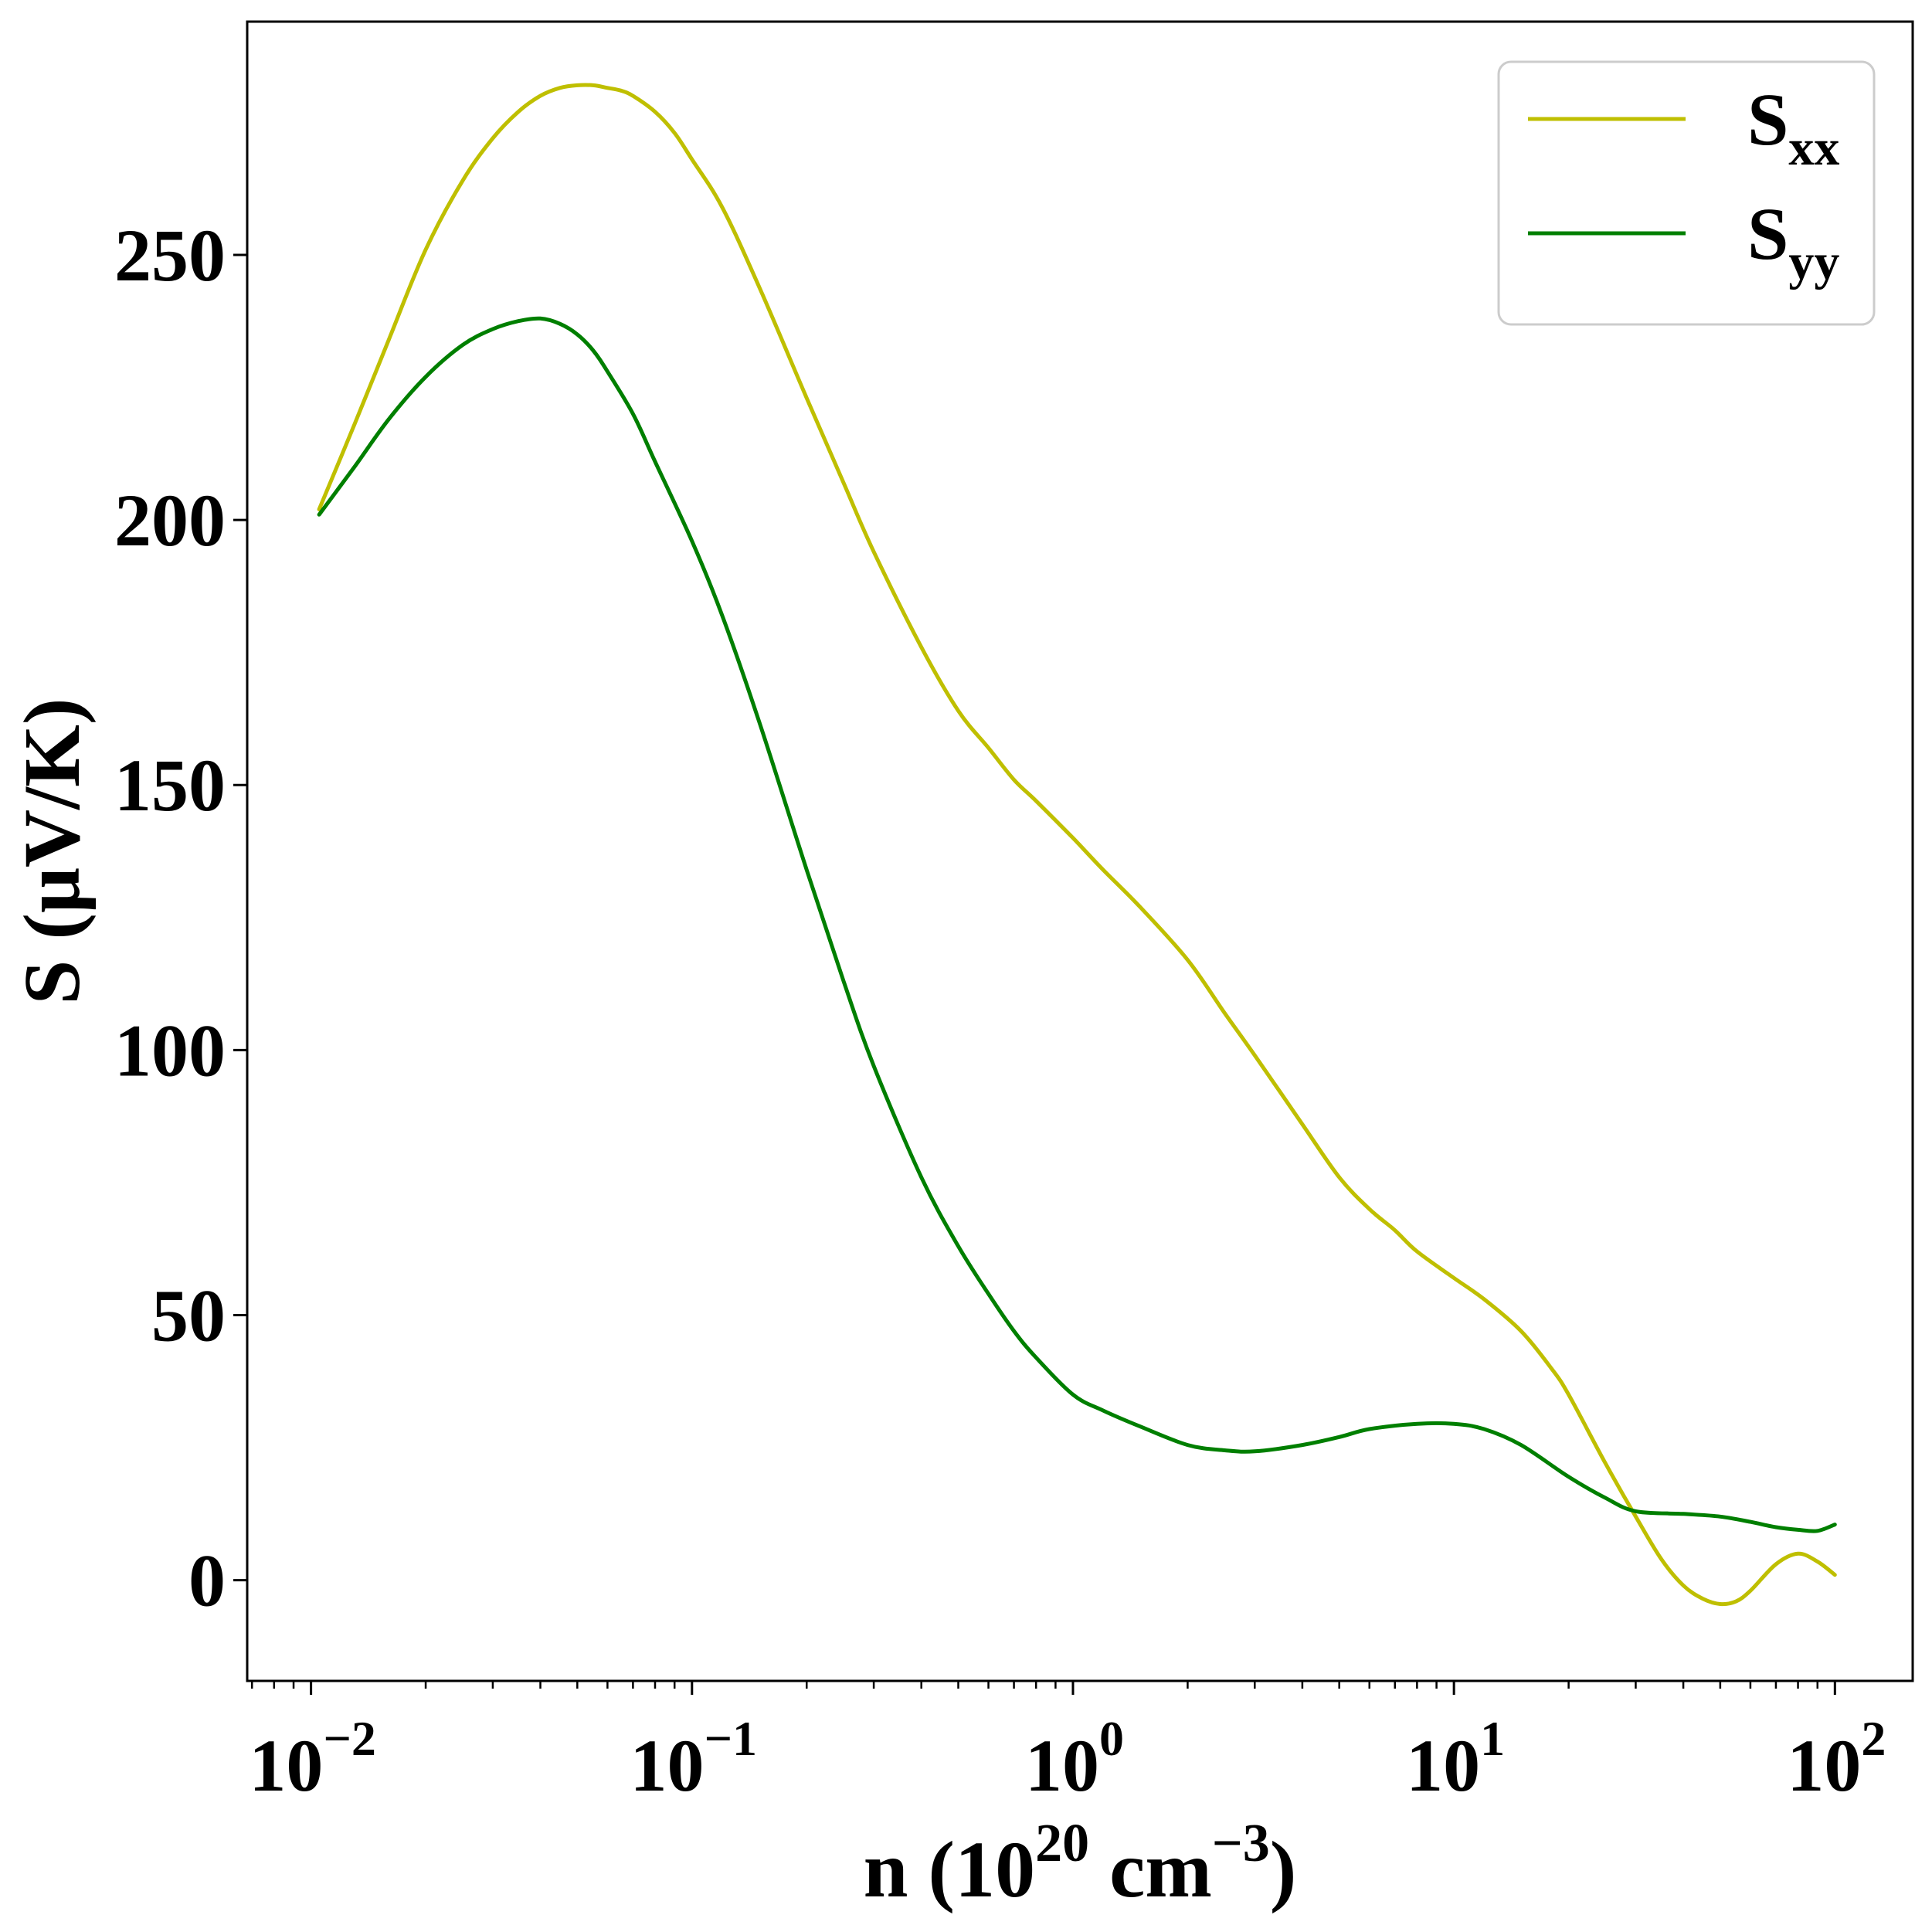 The width and height of the screenshot is (1932, 1925). Describe the element at coordinates (1874, 1738) in the screenshot. I see `x-tick-label-exponent: 2` at that location.